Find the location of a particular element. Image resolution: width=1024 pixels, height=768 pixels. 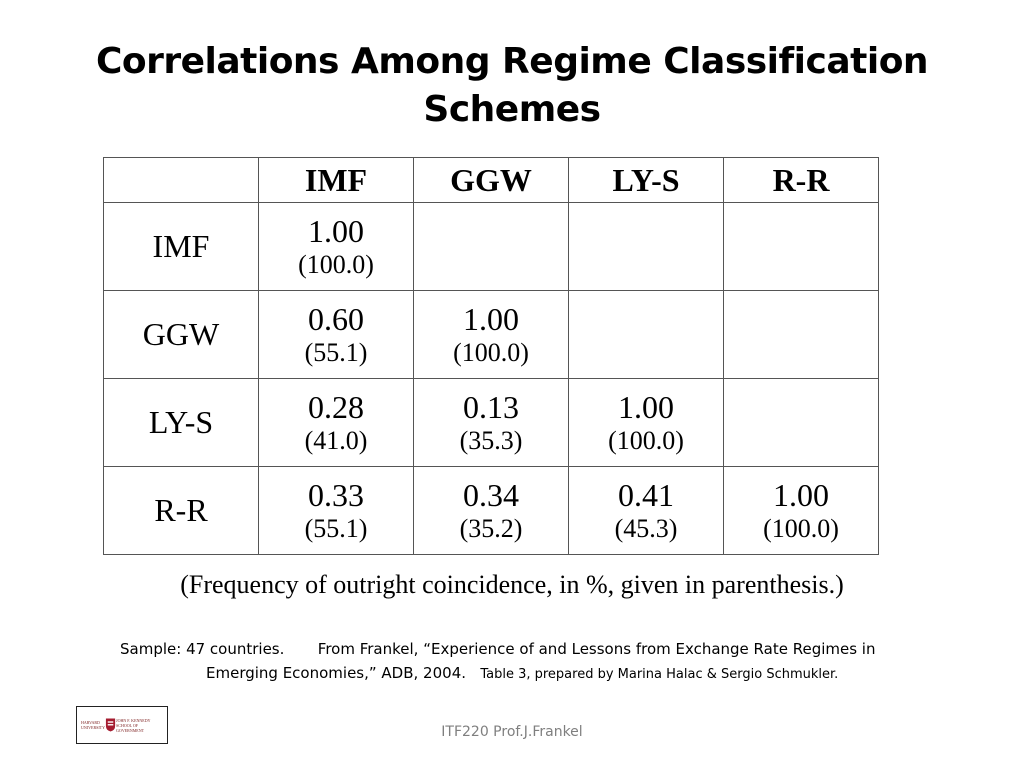

correlation-value: 0.13 is located at coordinates (491, 406).